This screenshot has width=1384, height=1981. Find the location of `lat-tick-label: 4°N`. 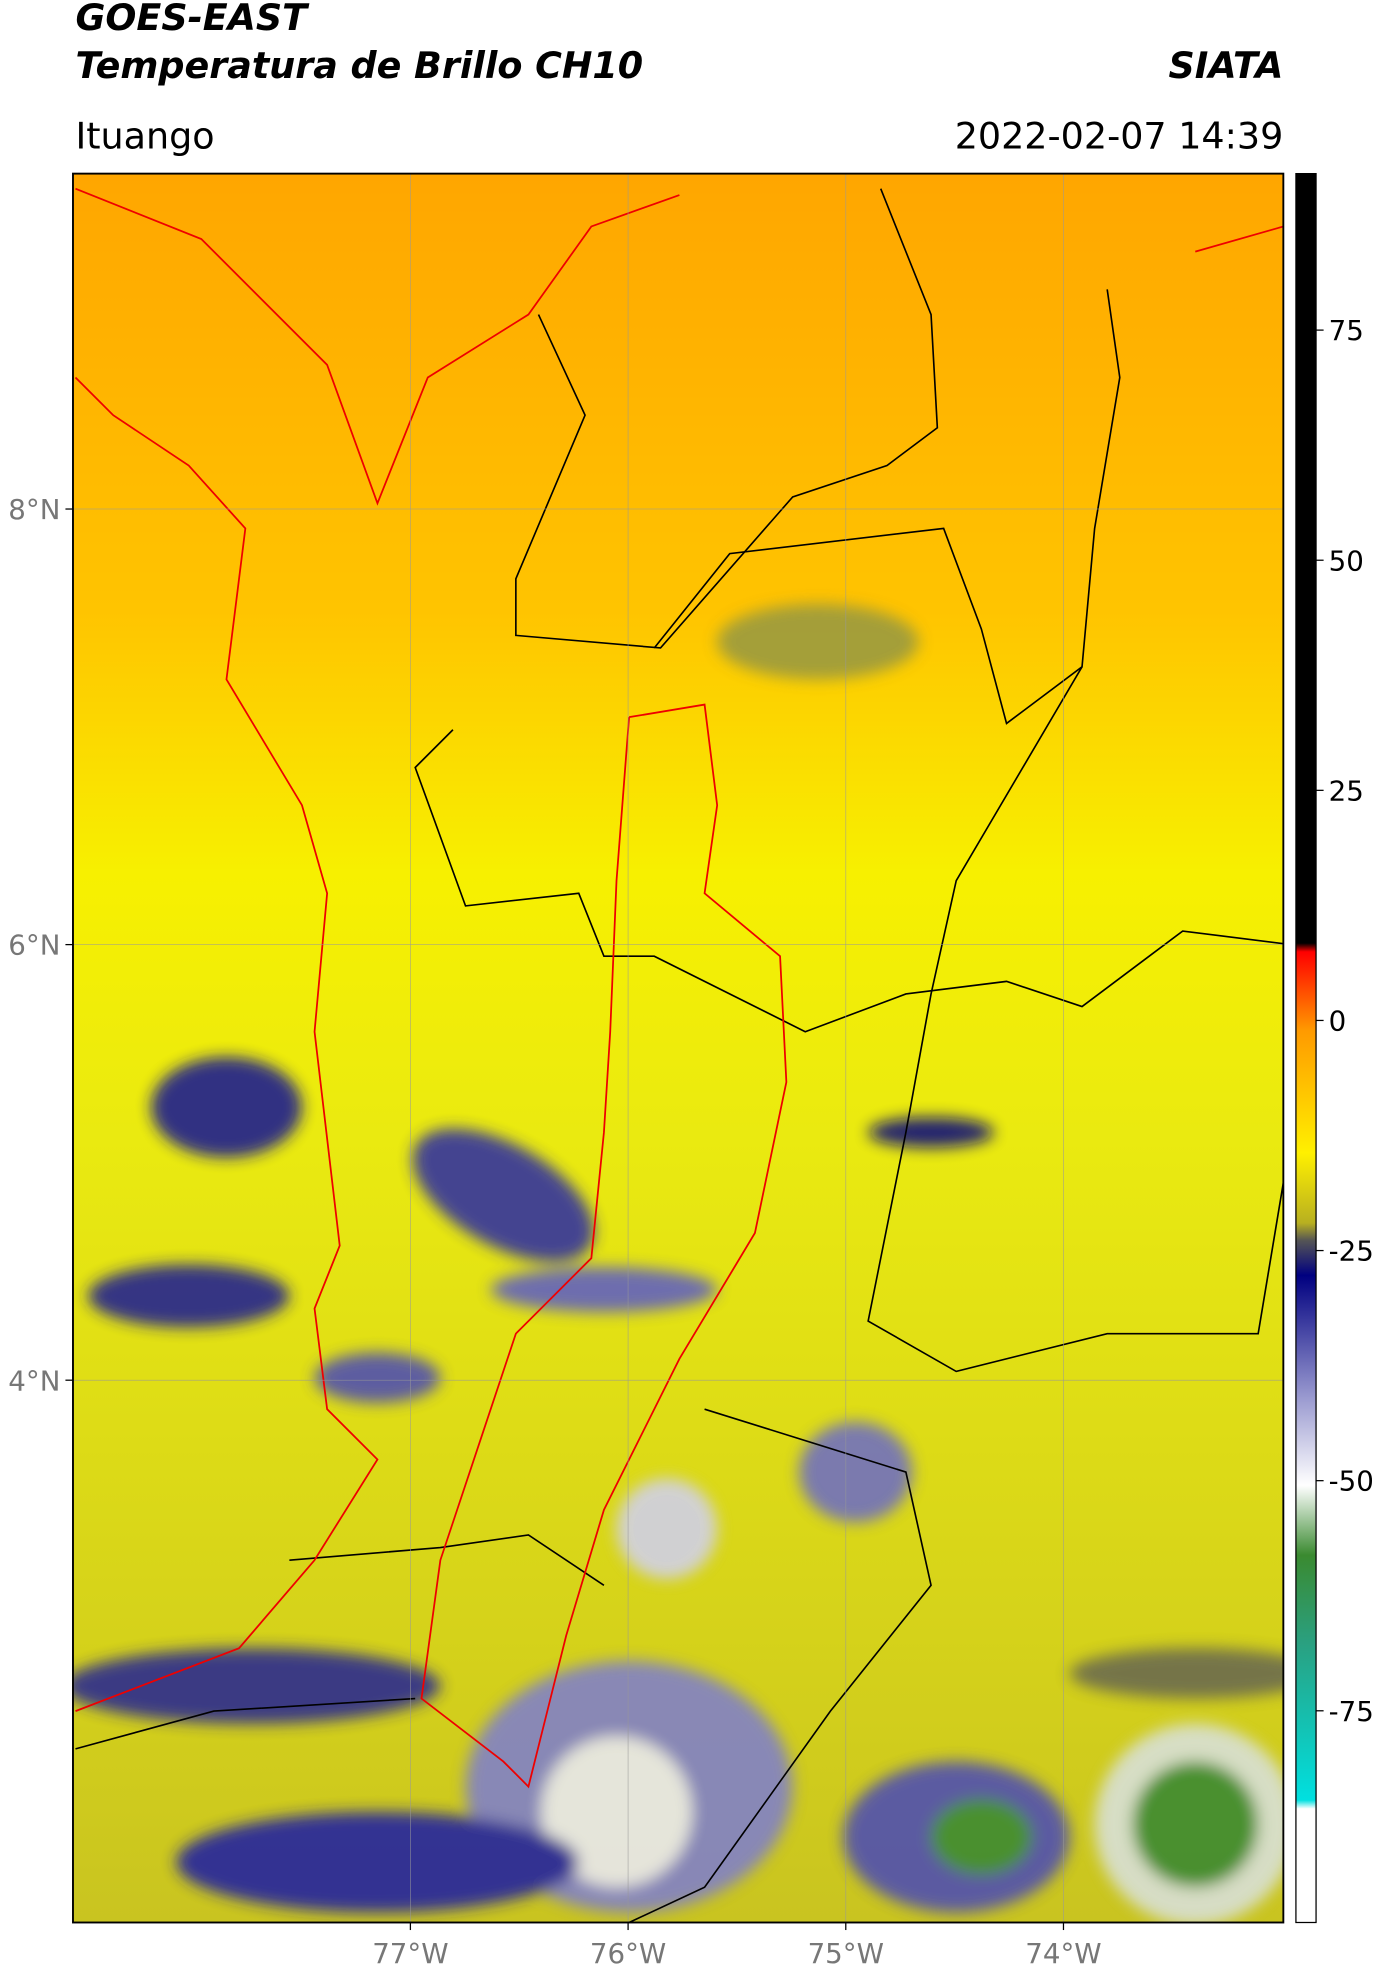

lat-tick-label: 4°N is located at coordinates (34, 1380).